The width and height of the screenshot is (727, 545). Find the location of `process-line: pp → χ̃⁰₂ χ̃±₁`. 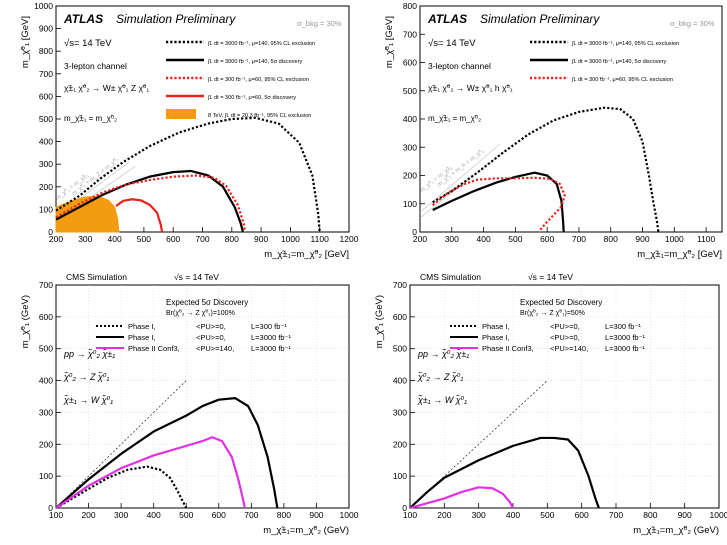

process-line: pp → χ̃⁰₂ χ̃±₁ is located at coordinates (89, 353).